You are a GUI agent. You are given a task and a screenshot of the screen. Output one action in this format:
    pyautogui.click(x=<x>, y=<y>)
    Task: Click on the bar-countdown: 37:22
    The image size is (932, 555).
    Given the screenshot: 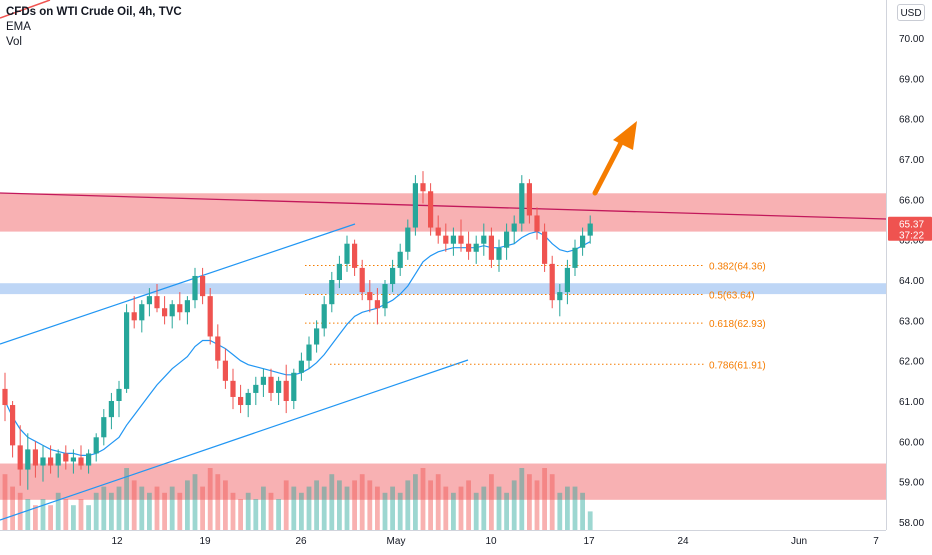 What is the action you would take?
    pyautogui.click(x=911, y=236)
    